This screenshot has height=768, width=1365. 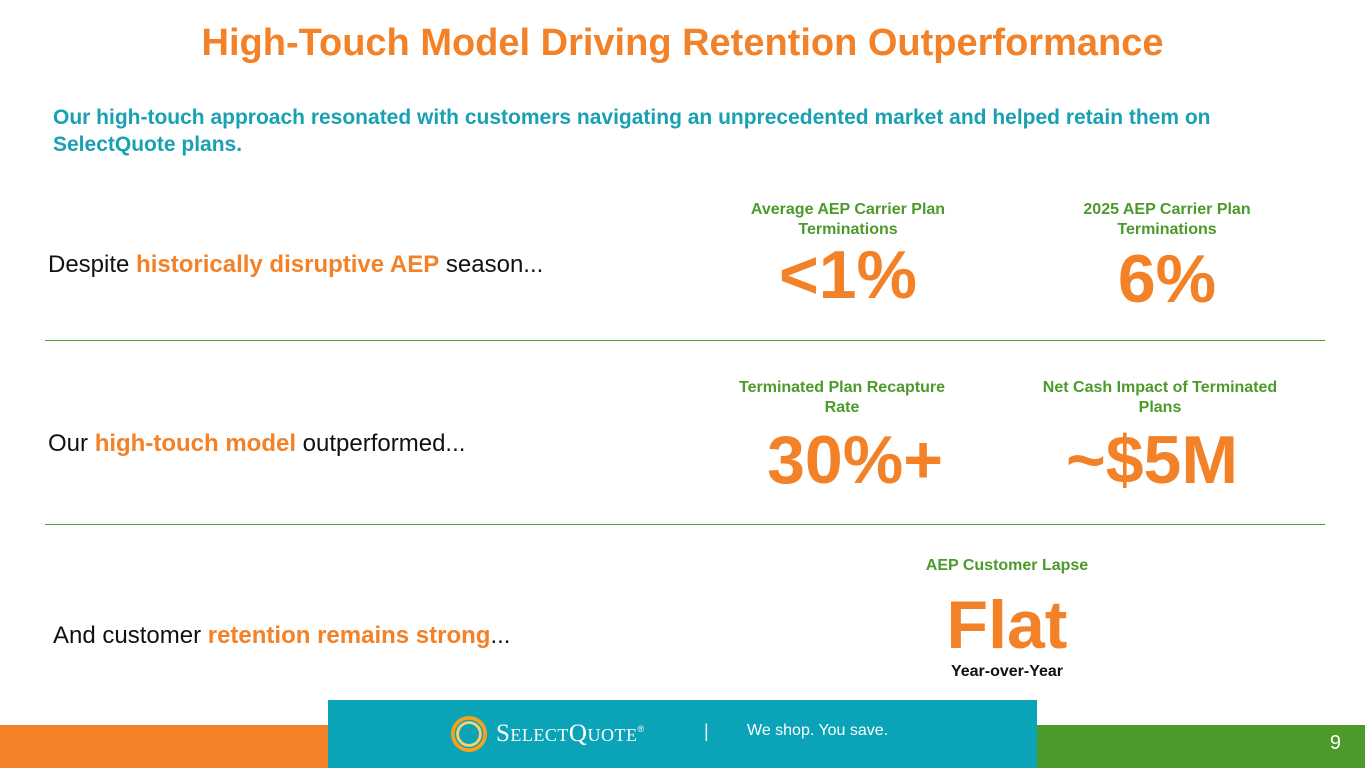 I want to click on row-label-prefix: And customer, so click(x=130, y=635).